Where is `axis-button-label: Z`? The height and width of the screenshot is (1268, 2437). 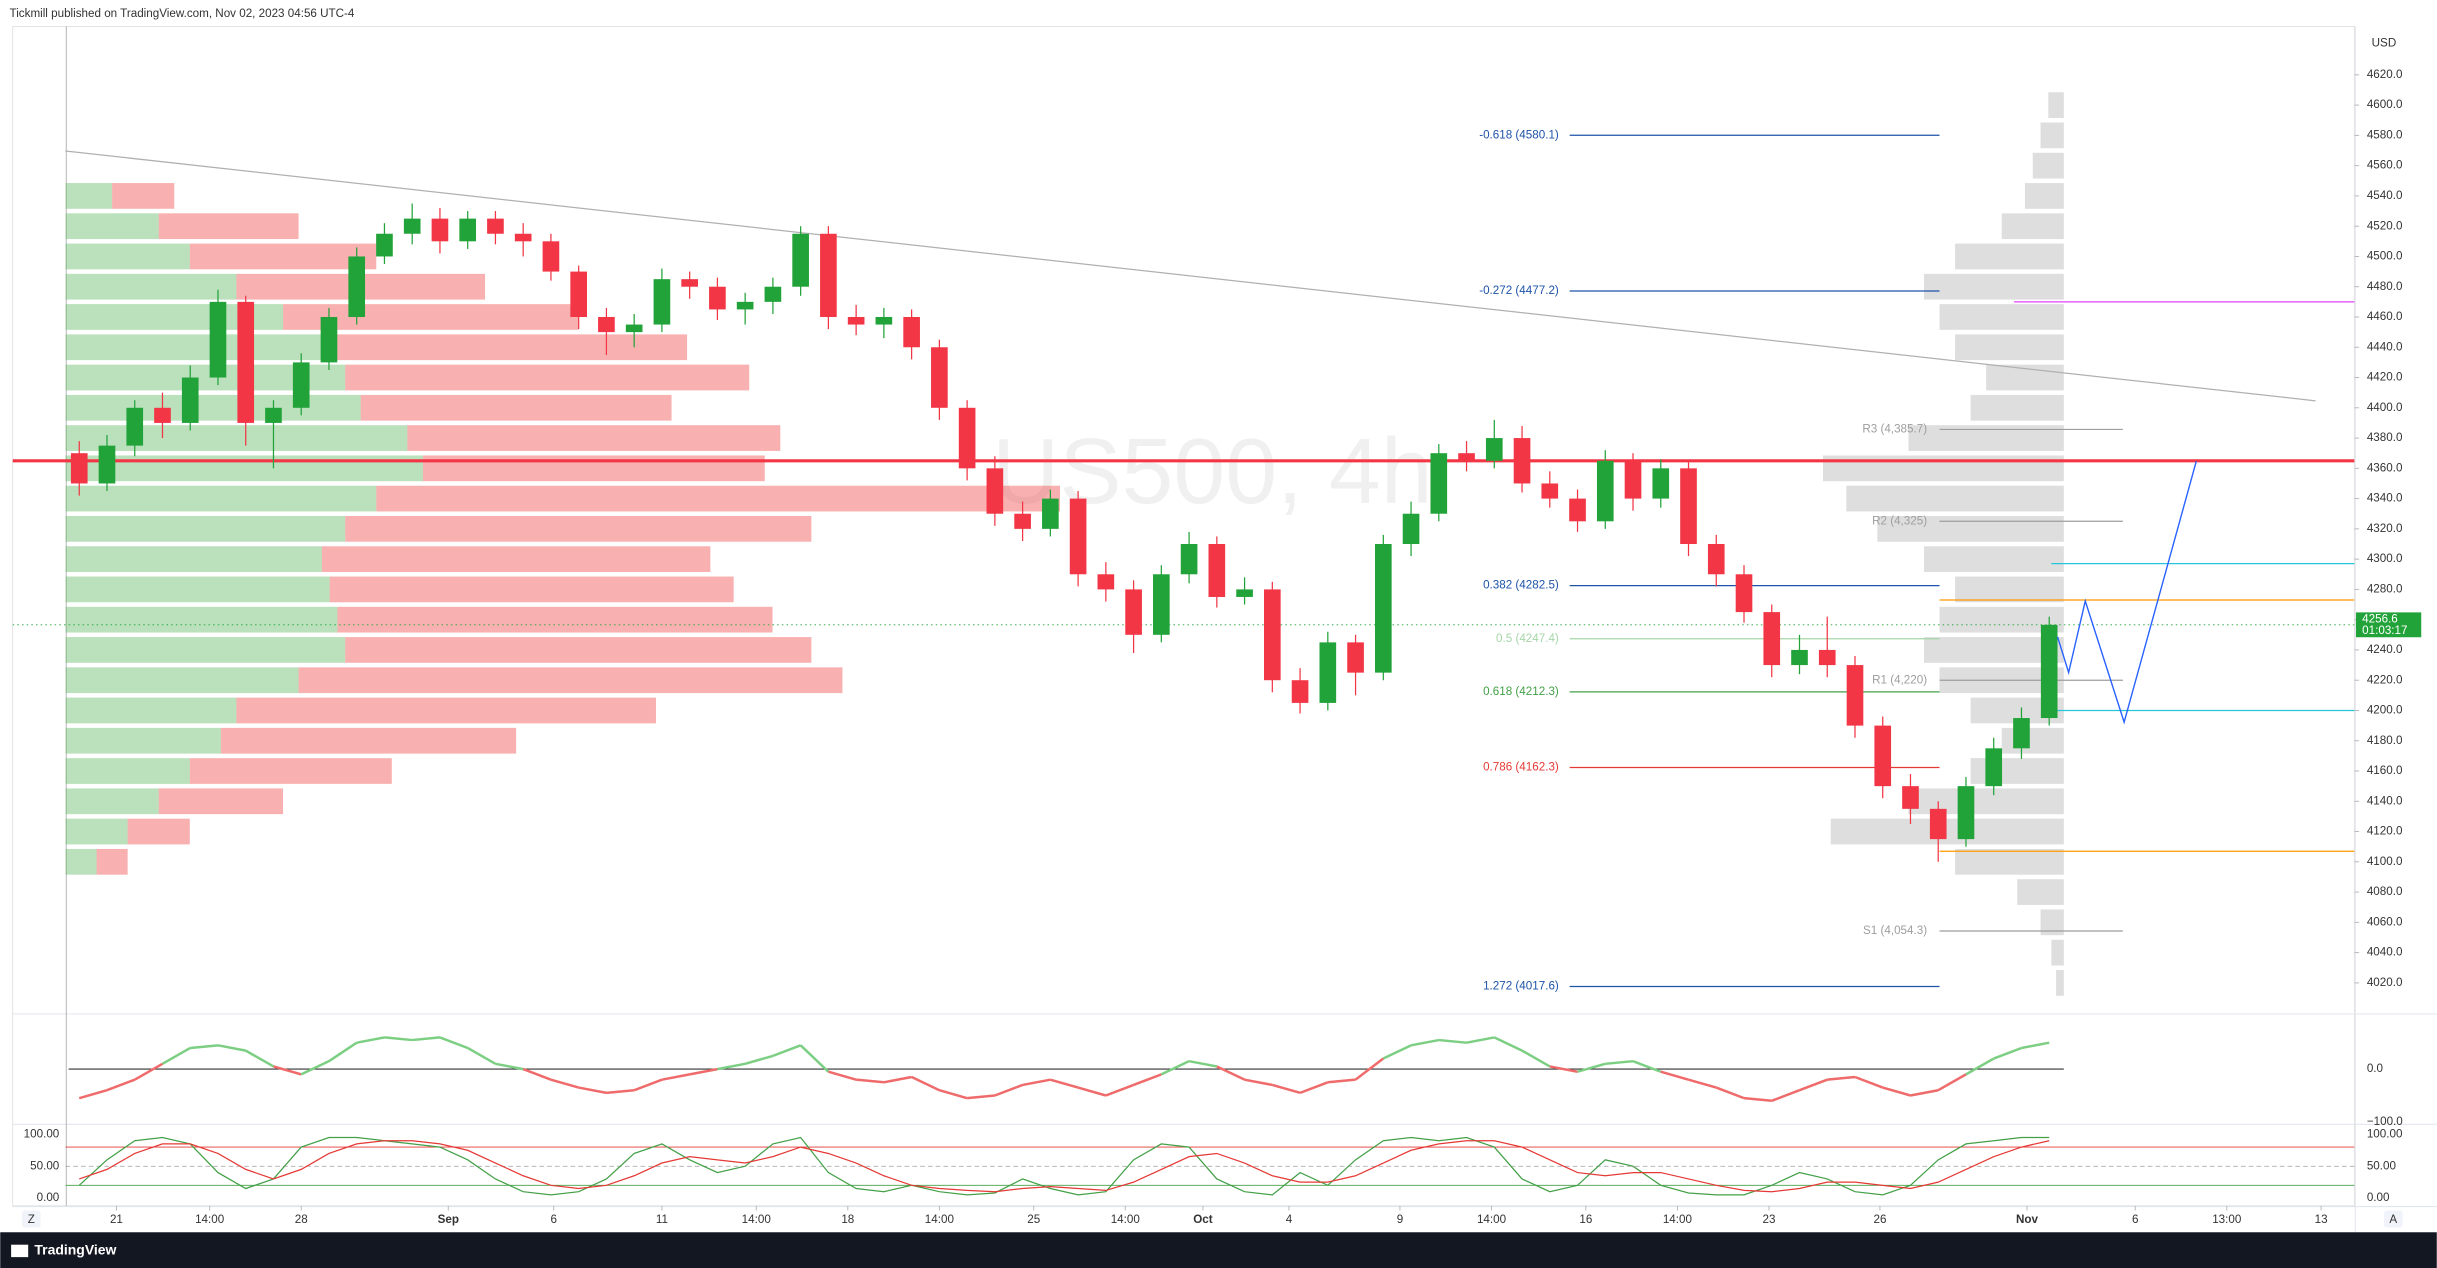 axis-button-label: Z is located at coordinates (31, 1219).